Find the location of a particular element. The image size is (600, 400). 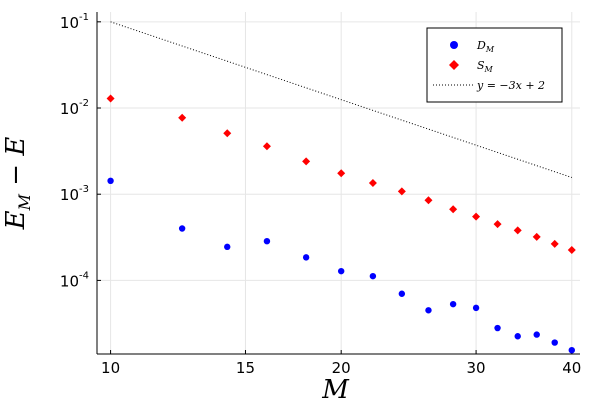

legend-label: y = −3x + 2 is located at coordinates (510, 85).